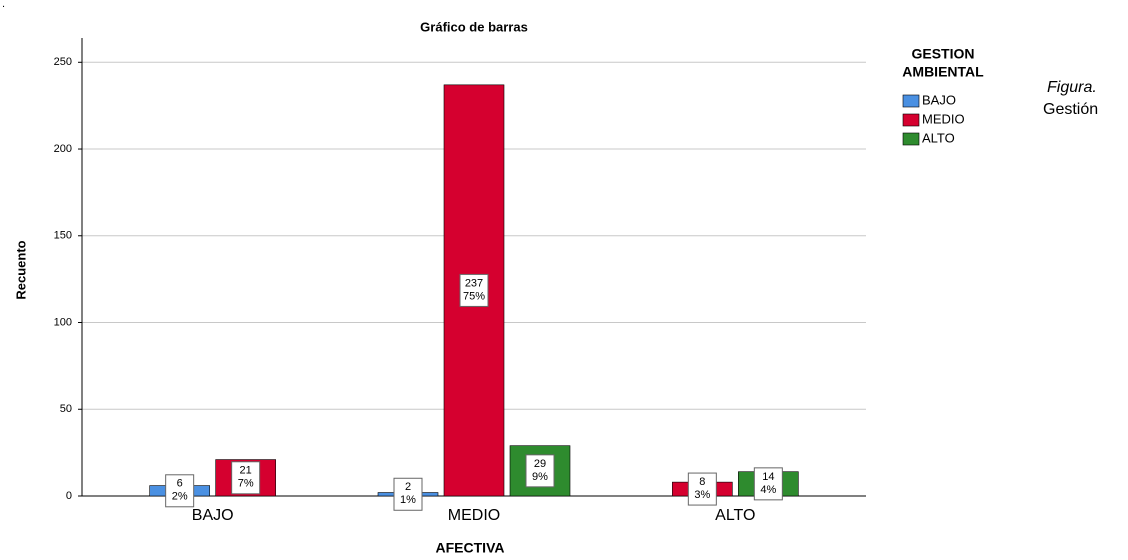 This screenshot has width=1128, height=560. I want to click on y-tick-label: 250, so click(63, 62).